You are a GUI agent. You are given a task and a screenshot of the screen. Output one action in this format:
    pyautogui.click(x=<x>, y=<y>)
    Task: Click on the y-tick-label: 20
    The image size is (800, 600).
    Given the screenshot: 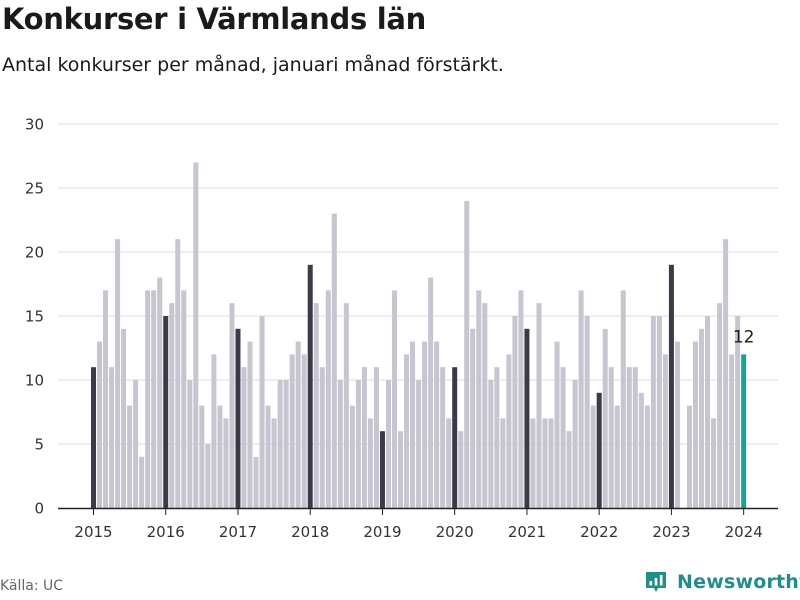 What is the action you would take?
    pyautogui.click(x=34, y=253)
    